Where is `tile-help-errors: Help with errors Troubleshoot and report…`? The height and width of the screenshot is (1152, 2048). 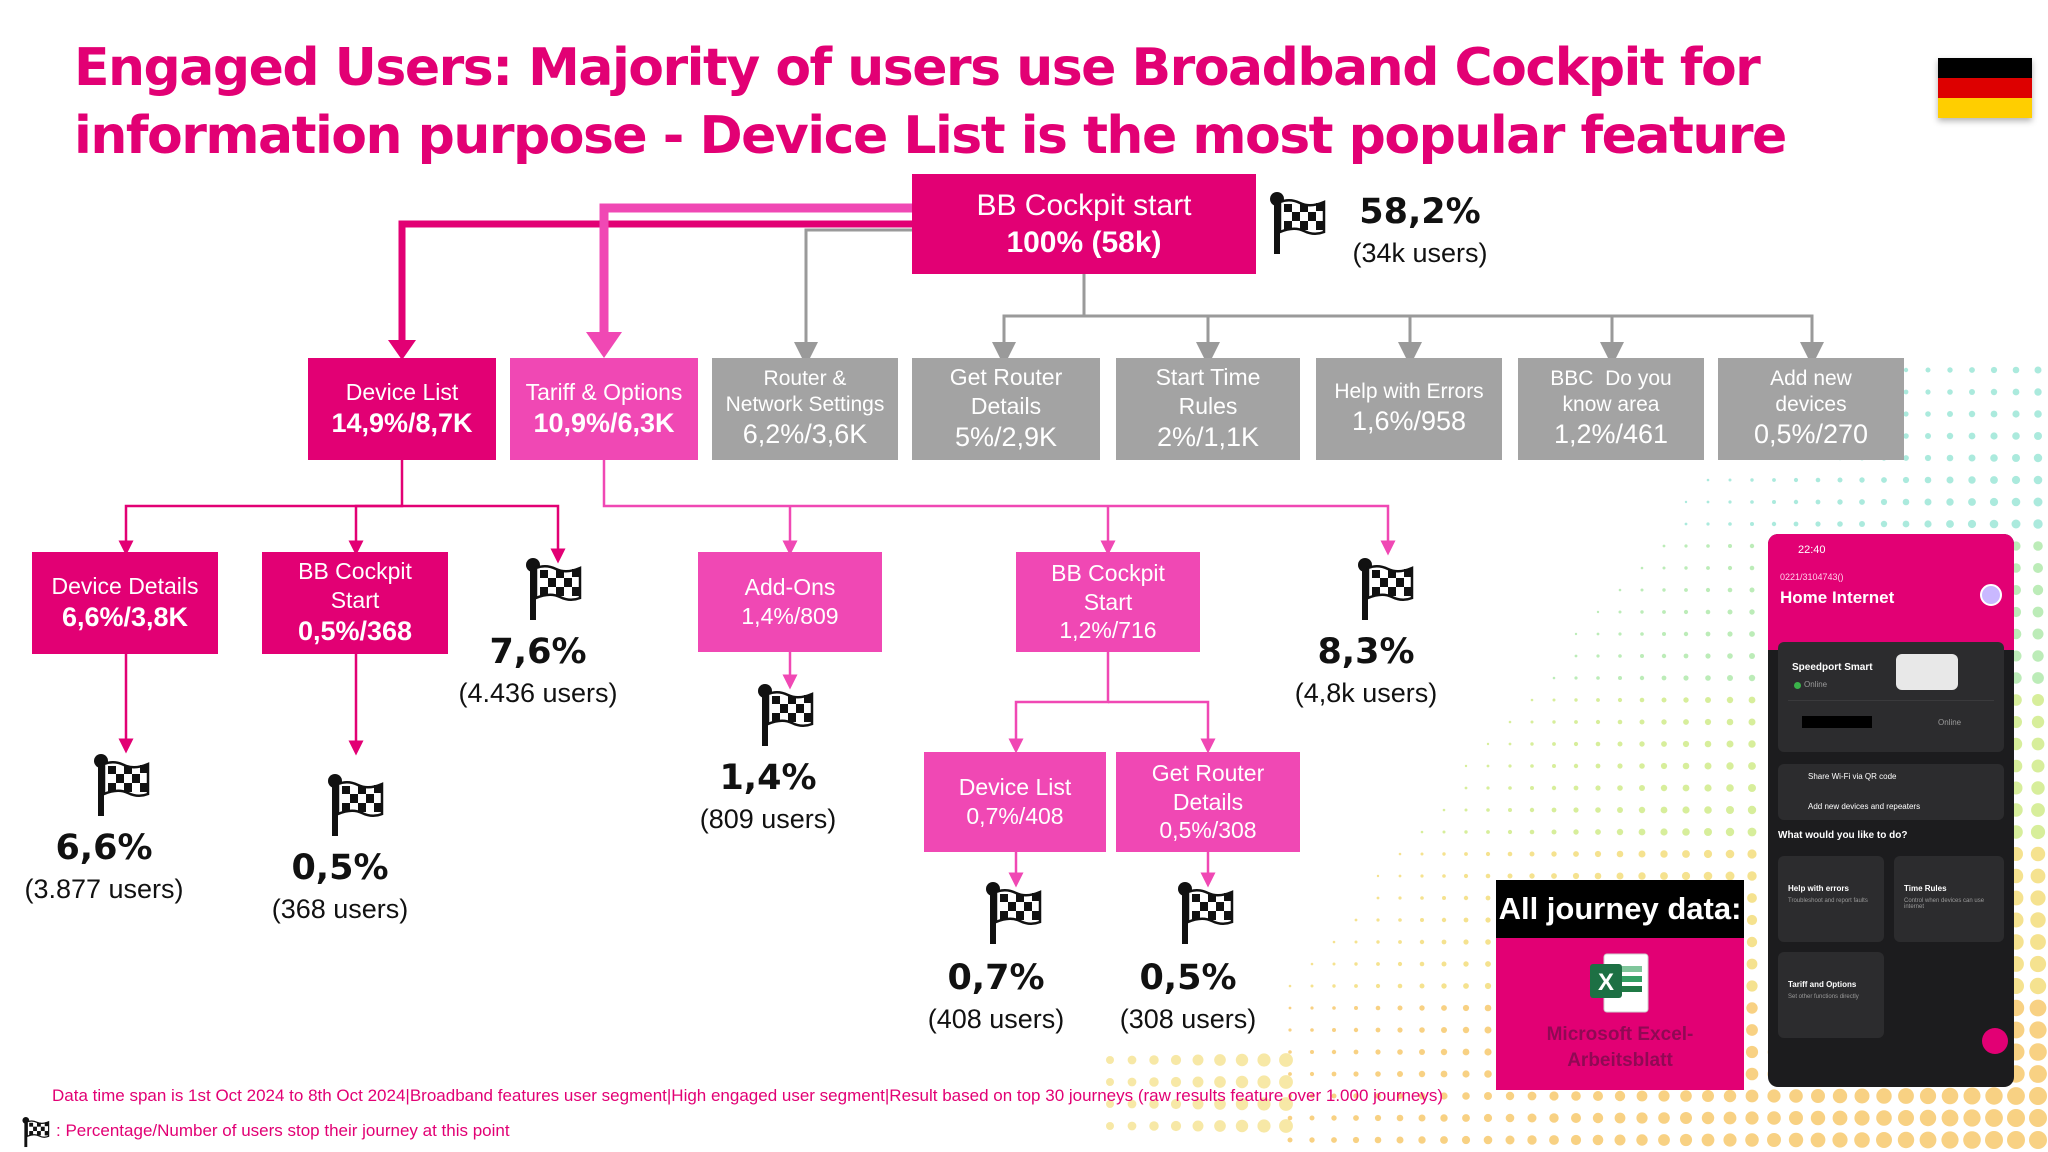
tile-help-errors: Help with errors Troubleshoot and report… is located at coordinates (1831, 899).